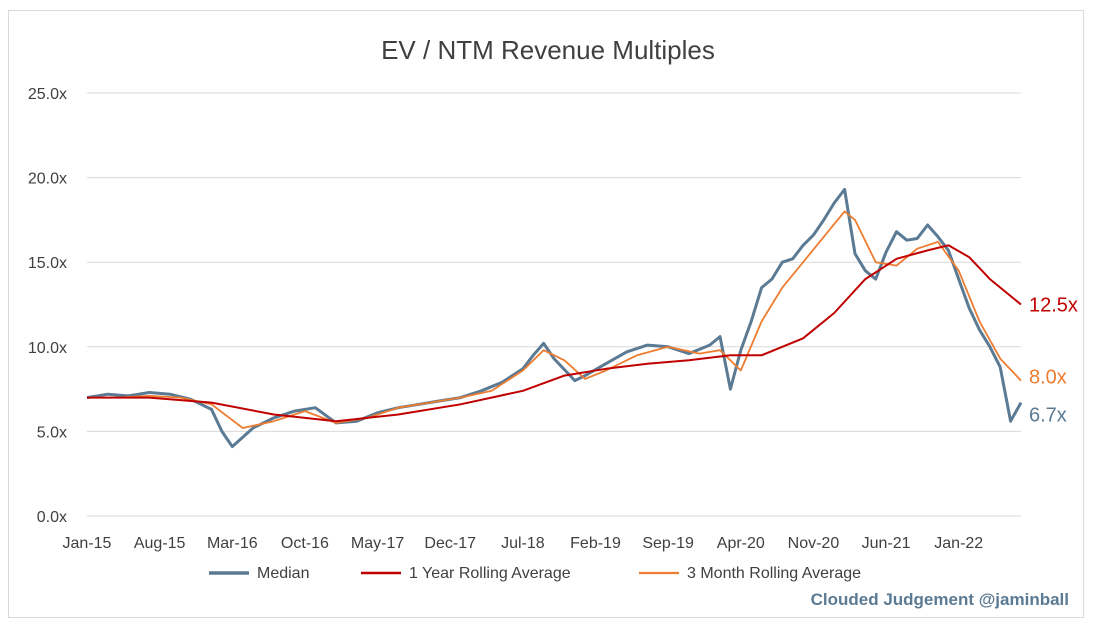 The width and height of the screenshot is (1095, 628). Describe the element at coordinates (47, 306) in the screenshot. I see `y-axis: 0.0x 5.0x 10.0x 15.0x 20.0x 25.0x` at that location.